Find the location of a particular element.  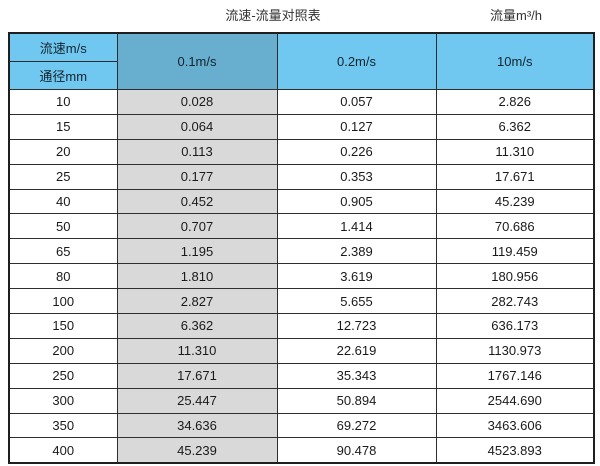

flow-value-0-1ms: 0.113 is located at coordinates (197, 151).